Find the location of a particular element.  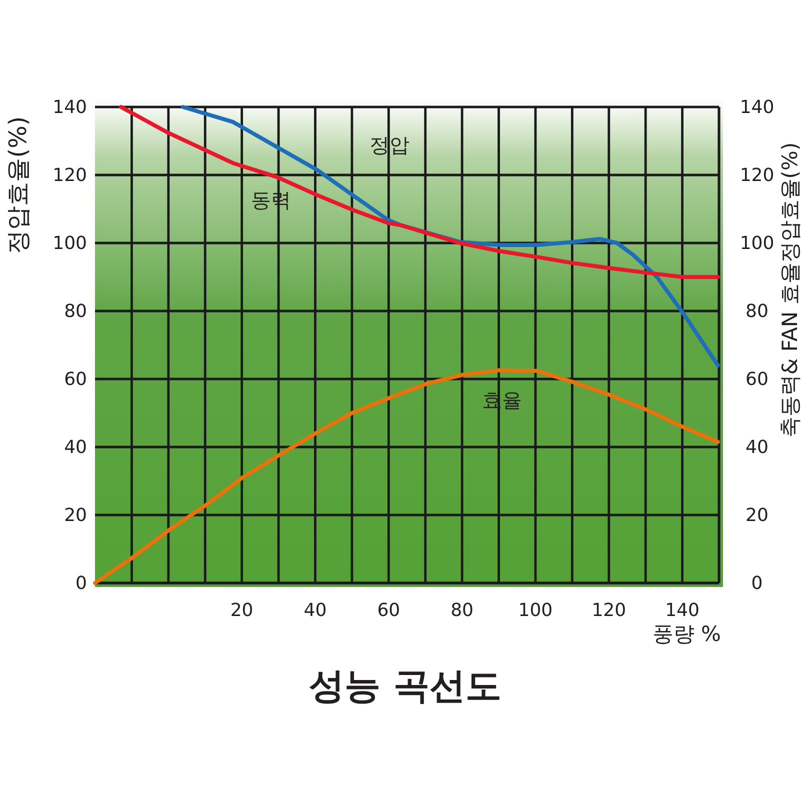

x-tick-label: 20 is located at coordinates (242, 610).